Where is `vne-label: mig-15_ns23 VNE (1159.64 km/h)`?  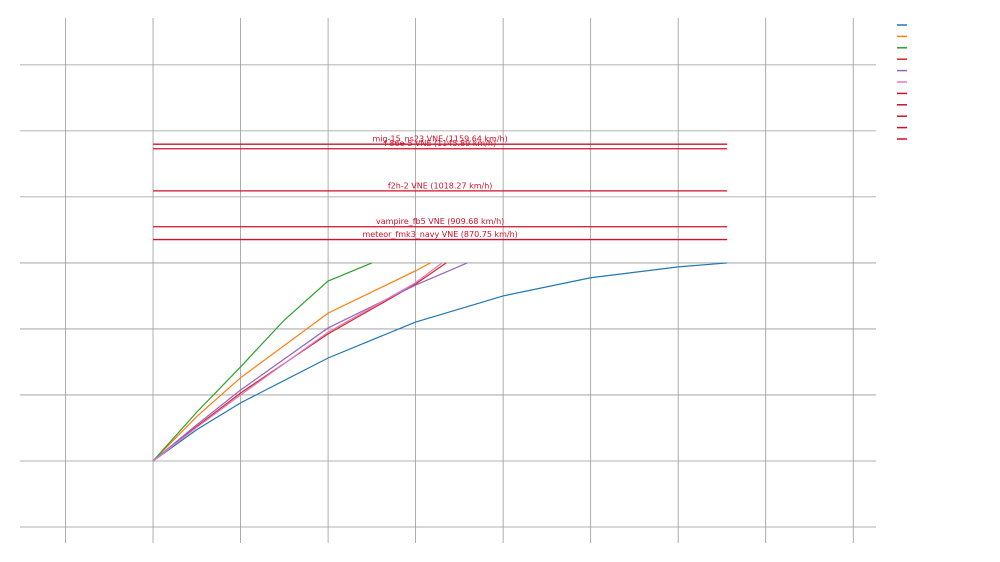 vne-label: mig-15_ns23 VNE (1159.64 km/h) is located at coordinates (440, 139).